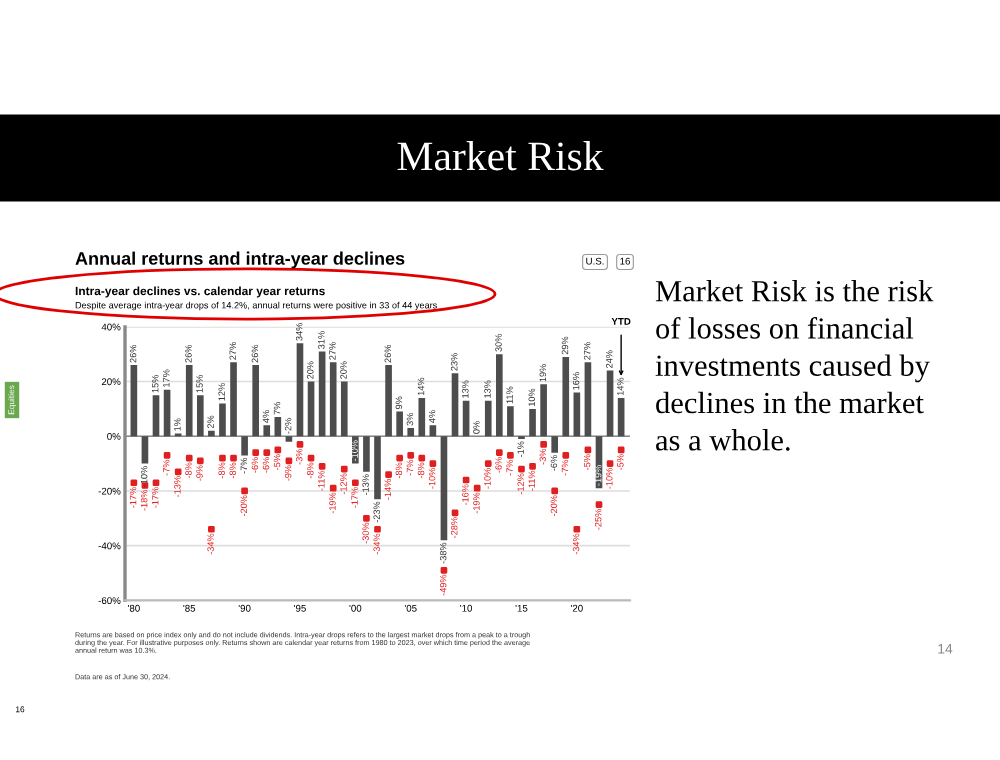  I want to click on text: Market Risk, so click(500, 156).